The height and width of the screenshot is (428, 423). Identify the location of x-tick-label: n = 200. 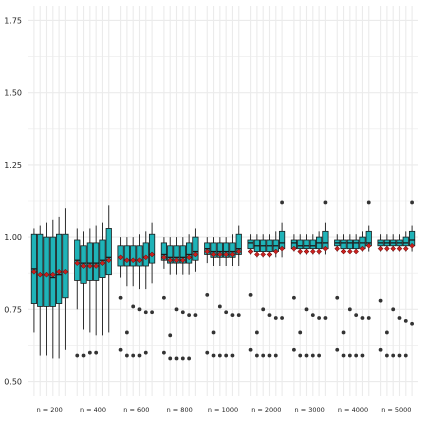
(50, 410).